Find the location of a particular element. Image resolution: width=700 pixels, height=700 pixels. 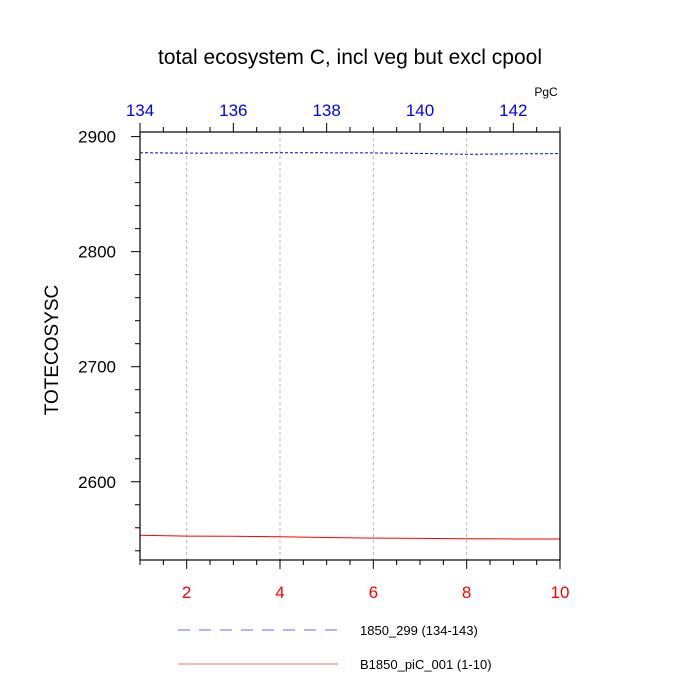

top-tick-label: 142 is located at coordinates (513, 110).